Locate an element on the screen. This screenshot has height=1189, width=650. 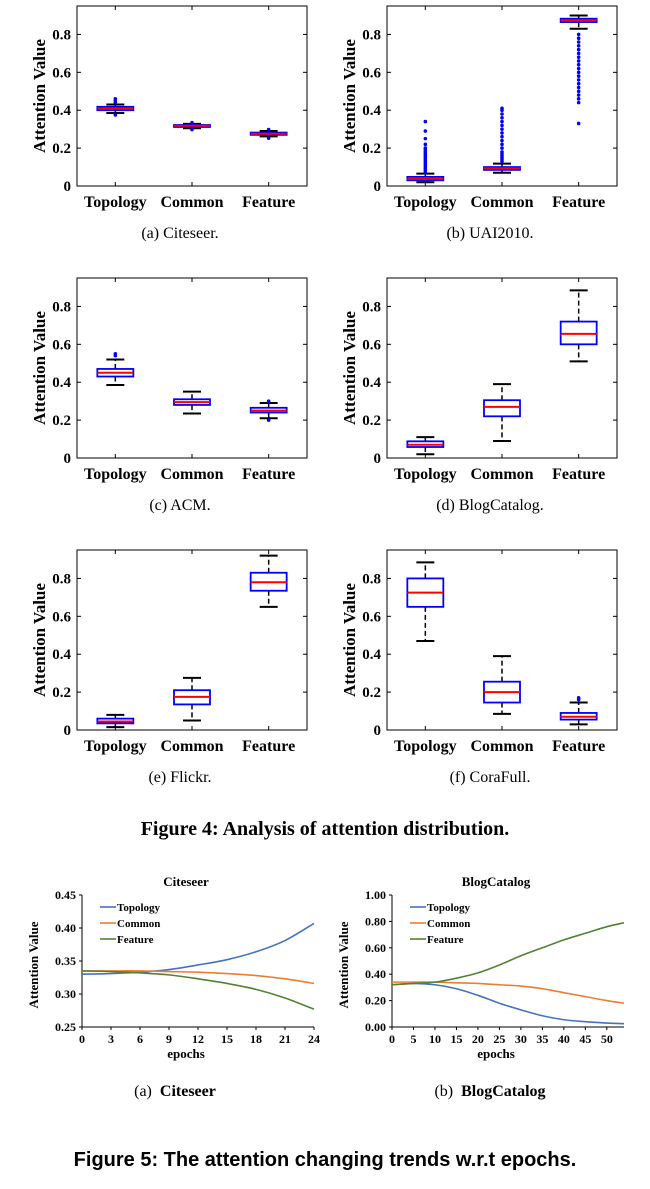
fig4-caption-b: (b) UAI2010. is located at coordinates (490, 233).